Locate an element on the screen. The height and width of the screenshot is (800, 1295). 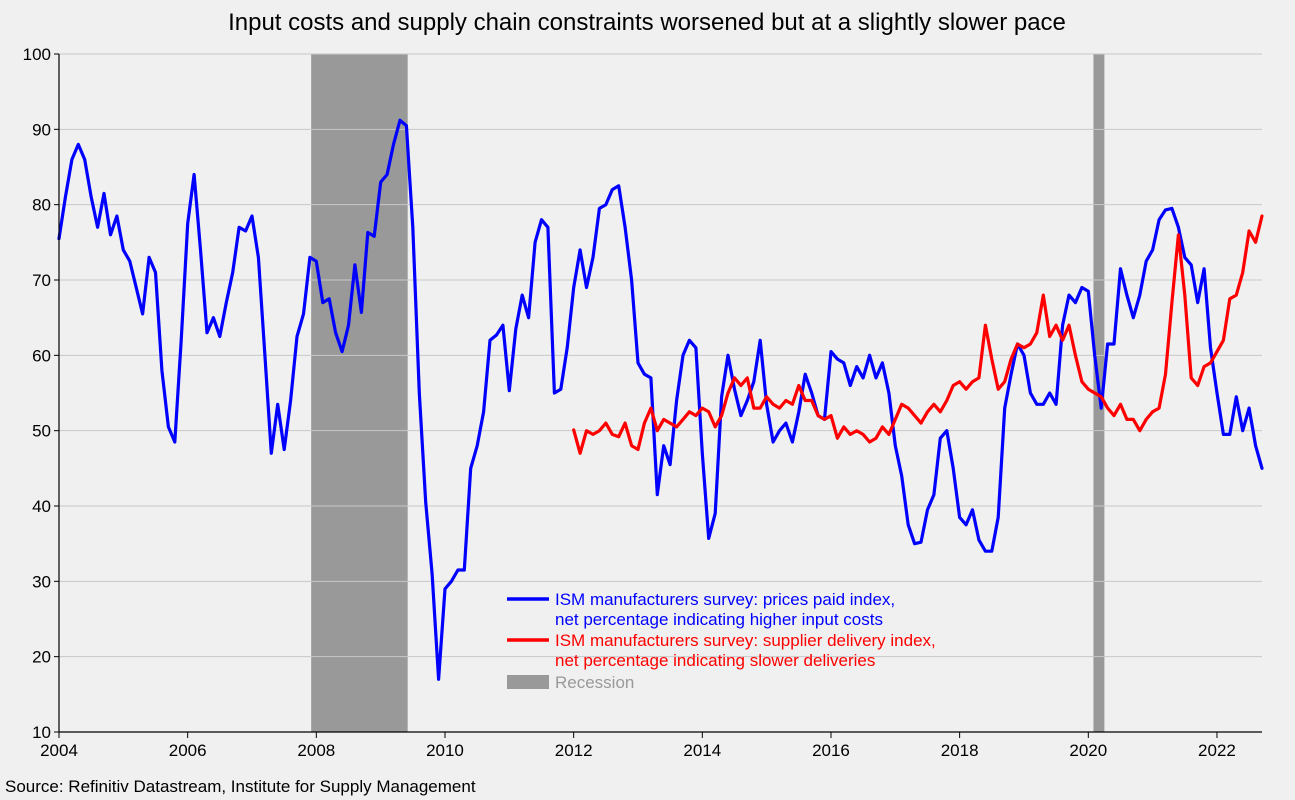
y-tick-label: 80 is located at coordinates (41, 205).